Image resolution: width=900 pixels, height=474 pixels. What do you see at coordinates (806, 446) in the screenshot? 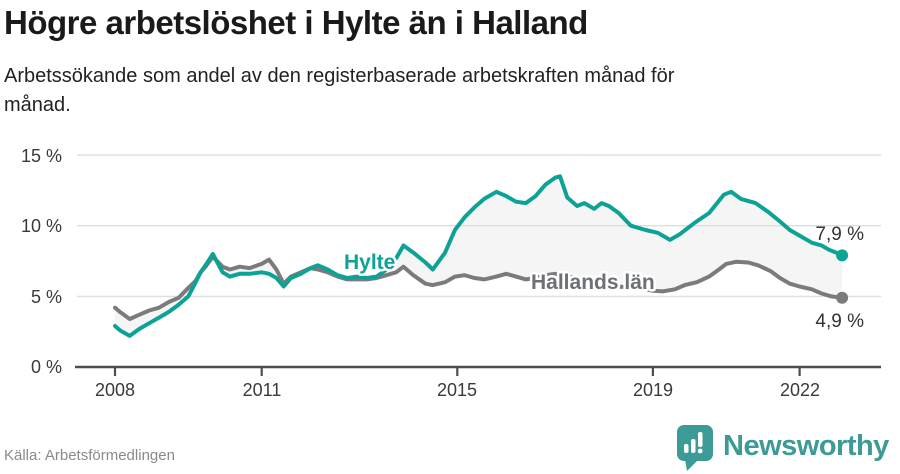
I see `brand-name: Newsworthy` at bounding box center [806, 446].